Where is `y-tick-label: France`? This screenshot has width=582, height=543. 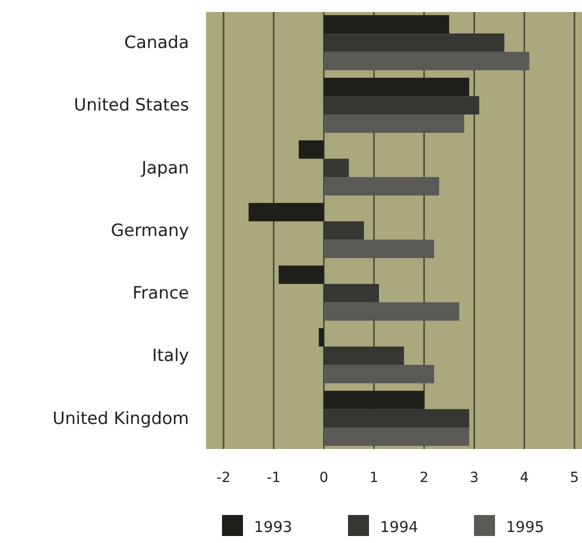 y-tick-label: France is located at coordinates (160, 294).